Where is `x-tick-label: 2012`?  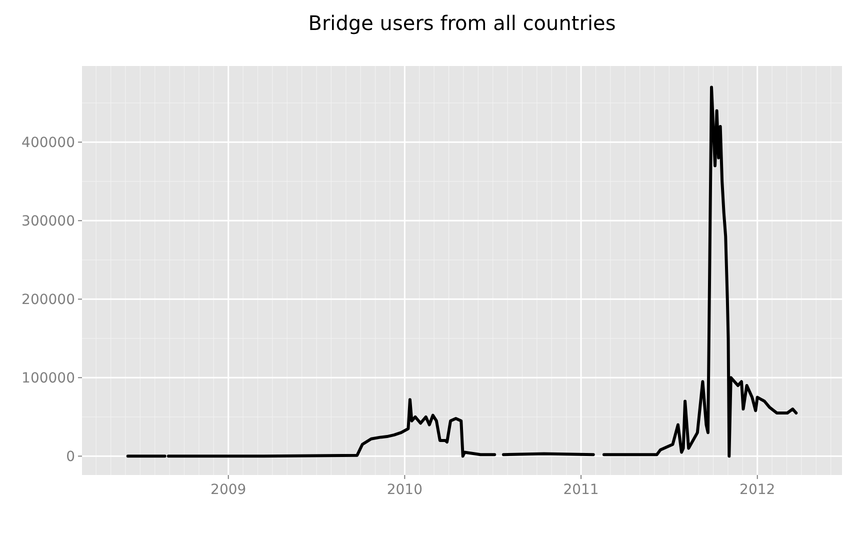 x-tick-label: 2012 is located at coordinates (758, 490).